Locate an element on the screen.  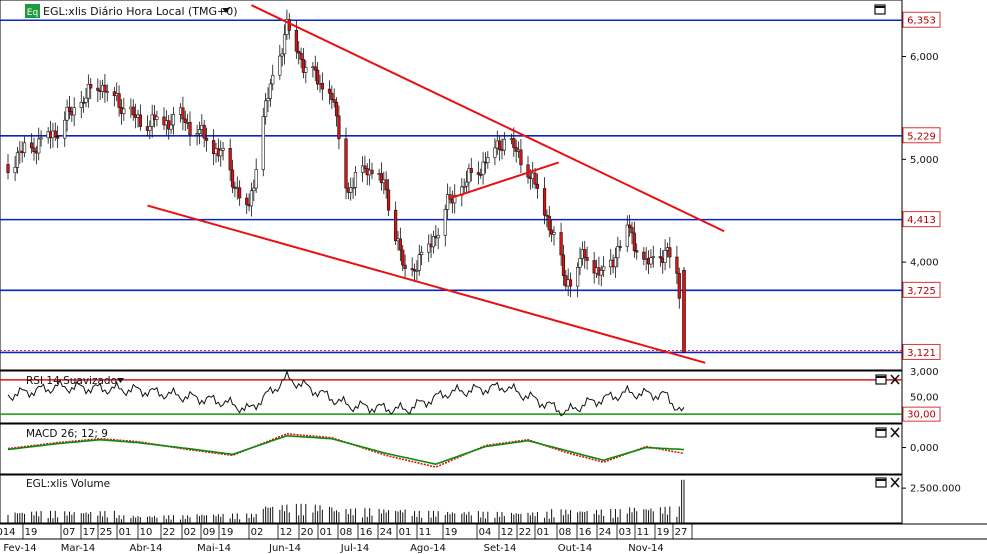
price-maximize-icon is located at coordinates (880, 9).